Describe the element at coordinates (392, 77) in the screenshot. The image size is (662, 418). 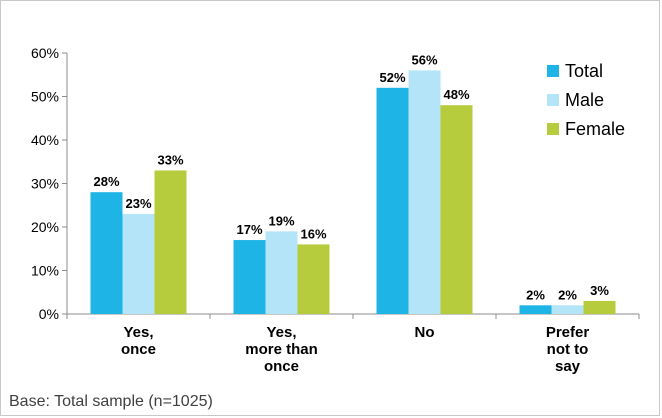
I see `data-label: 52%` at that location.